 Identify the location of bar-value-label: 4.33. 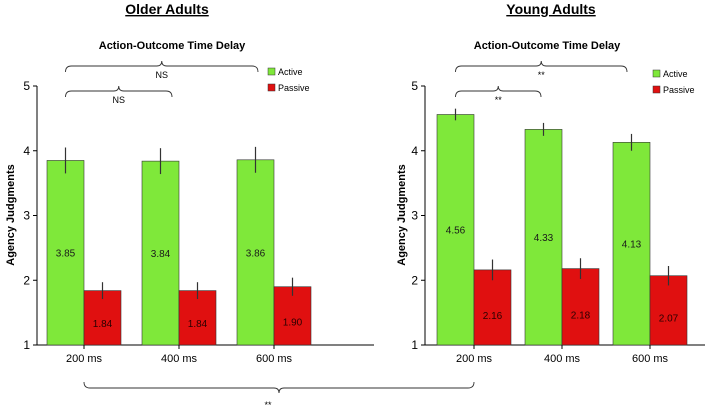
(544, 238).